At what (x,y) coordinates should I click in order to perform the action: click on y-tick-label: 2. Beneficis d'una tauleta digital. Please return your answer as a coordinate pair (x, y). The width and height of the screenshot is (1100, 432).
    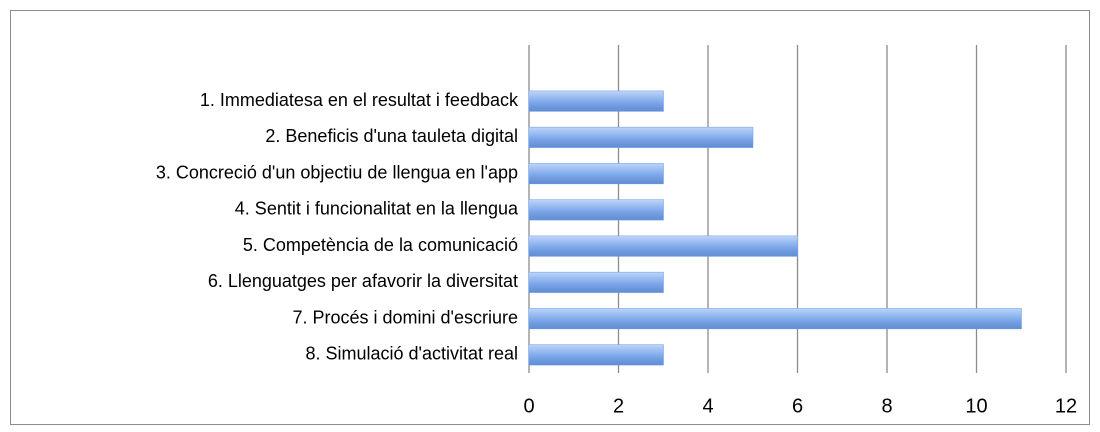
    Looking at the image, I should click on (391, 136).